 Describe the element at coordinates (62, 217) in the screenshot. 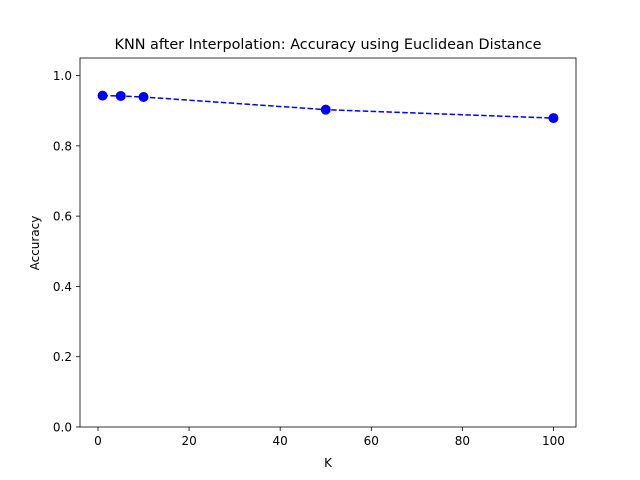

I see `y-tick-label: 0.6` at that location.